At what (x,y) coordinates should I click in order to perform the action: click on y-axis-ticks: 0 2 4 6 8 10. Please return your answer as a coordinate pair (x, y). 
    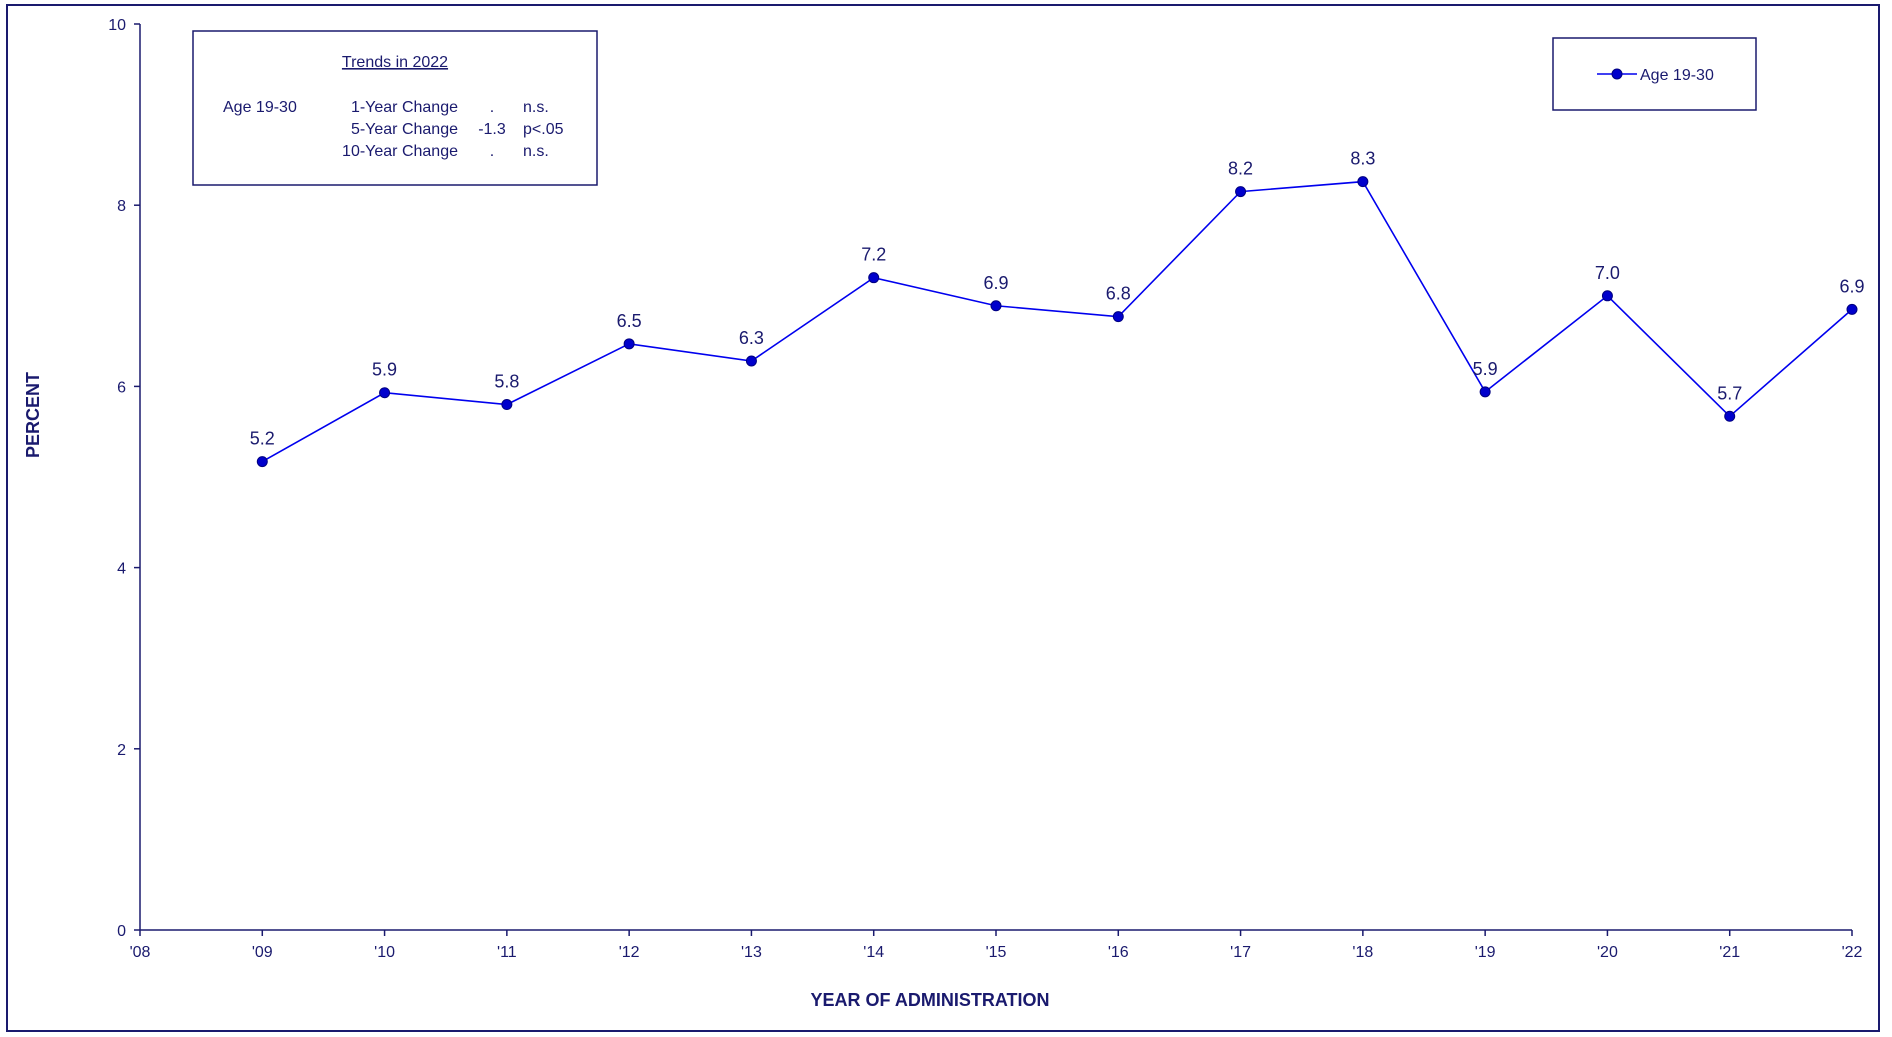
    Looking at the image, I should click on (124, 478).